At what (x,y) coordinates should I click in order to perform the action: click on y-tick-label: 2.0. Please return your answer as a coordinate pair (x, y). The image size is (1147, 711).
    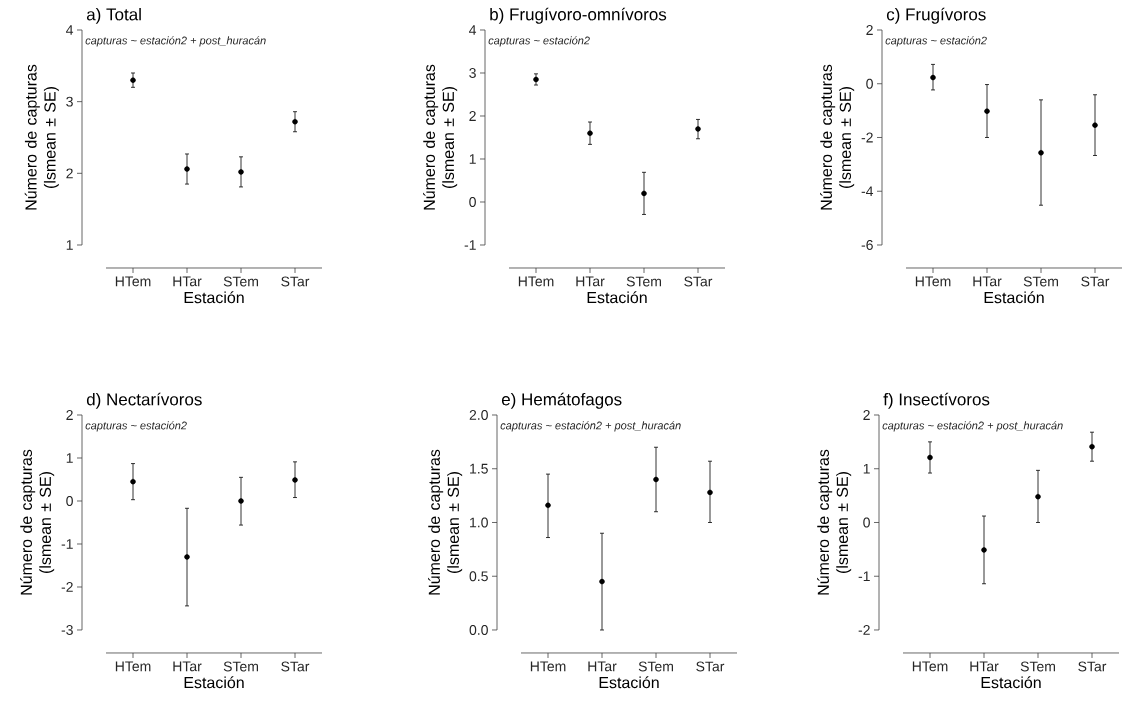
    Looking at the image, I should click on (478, 415).